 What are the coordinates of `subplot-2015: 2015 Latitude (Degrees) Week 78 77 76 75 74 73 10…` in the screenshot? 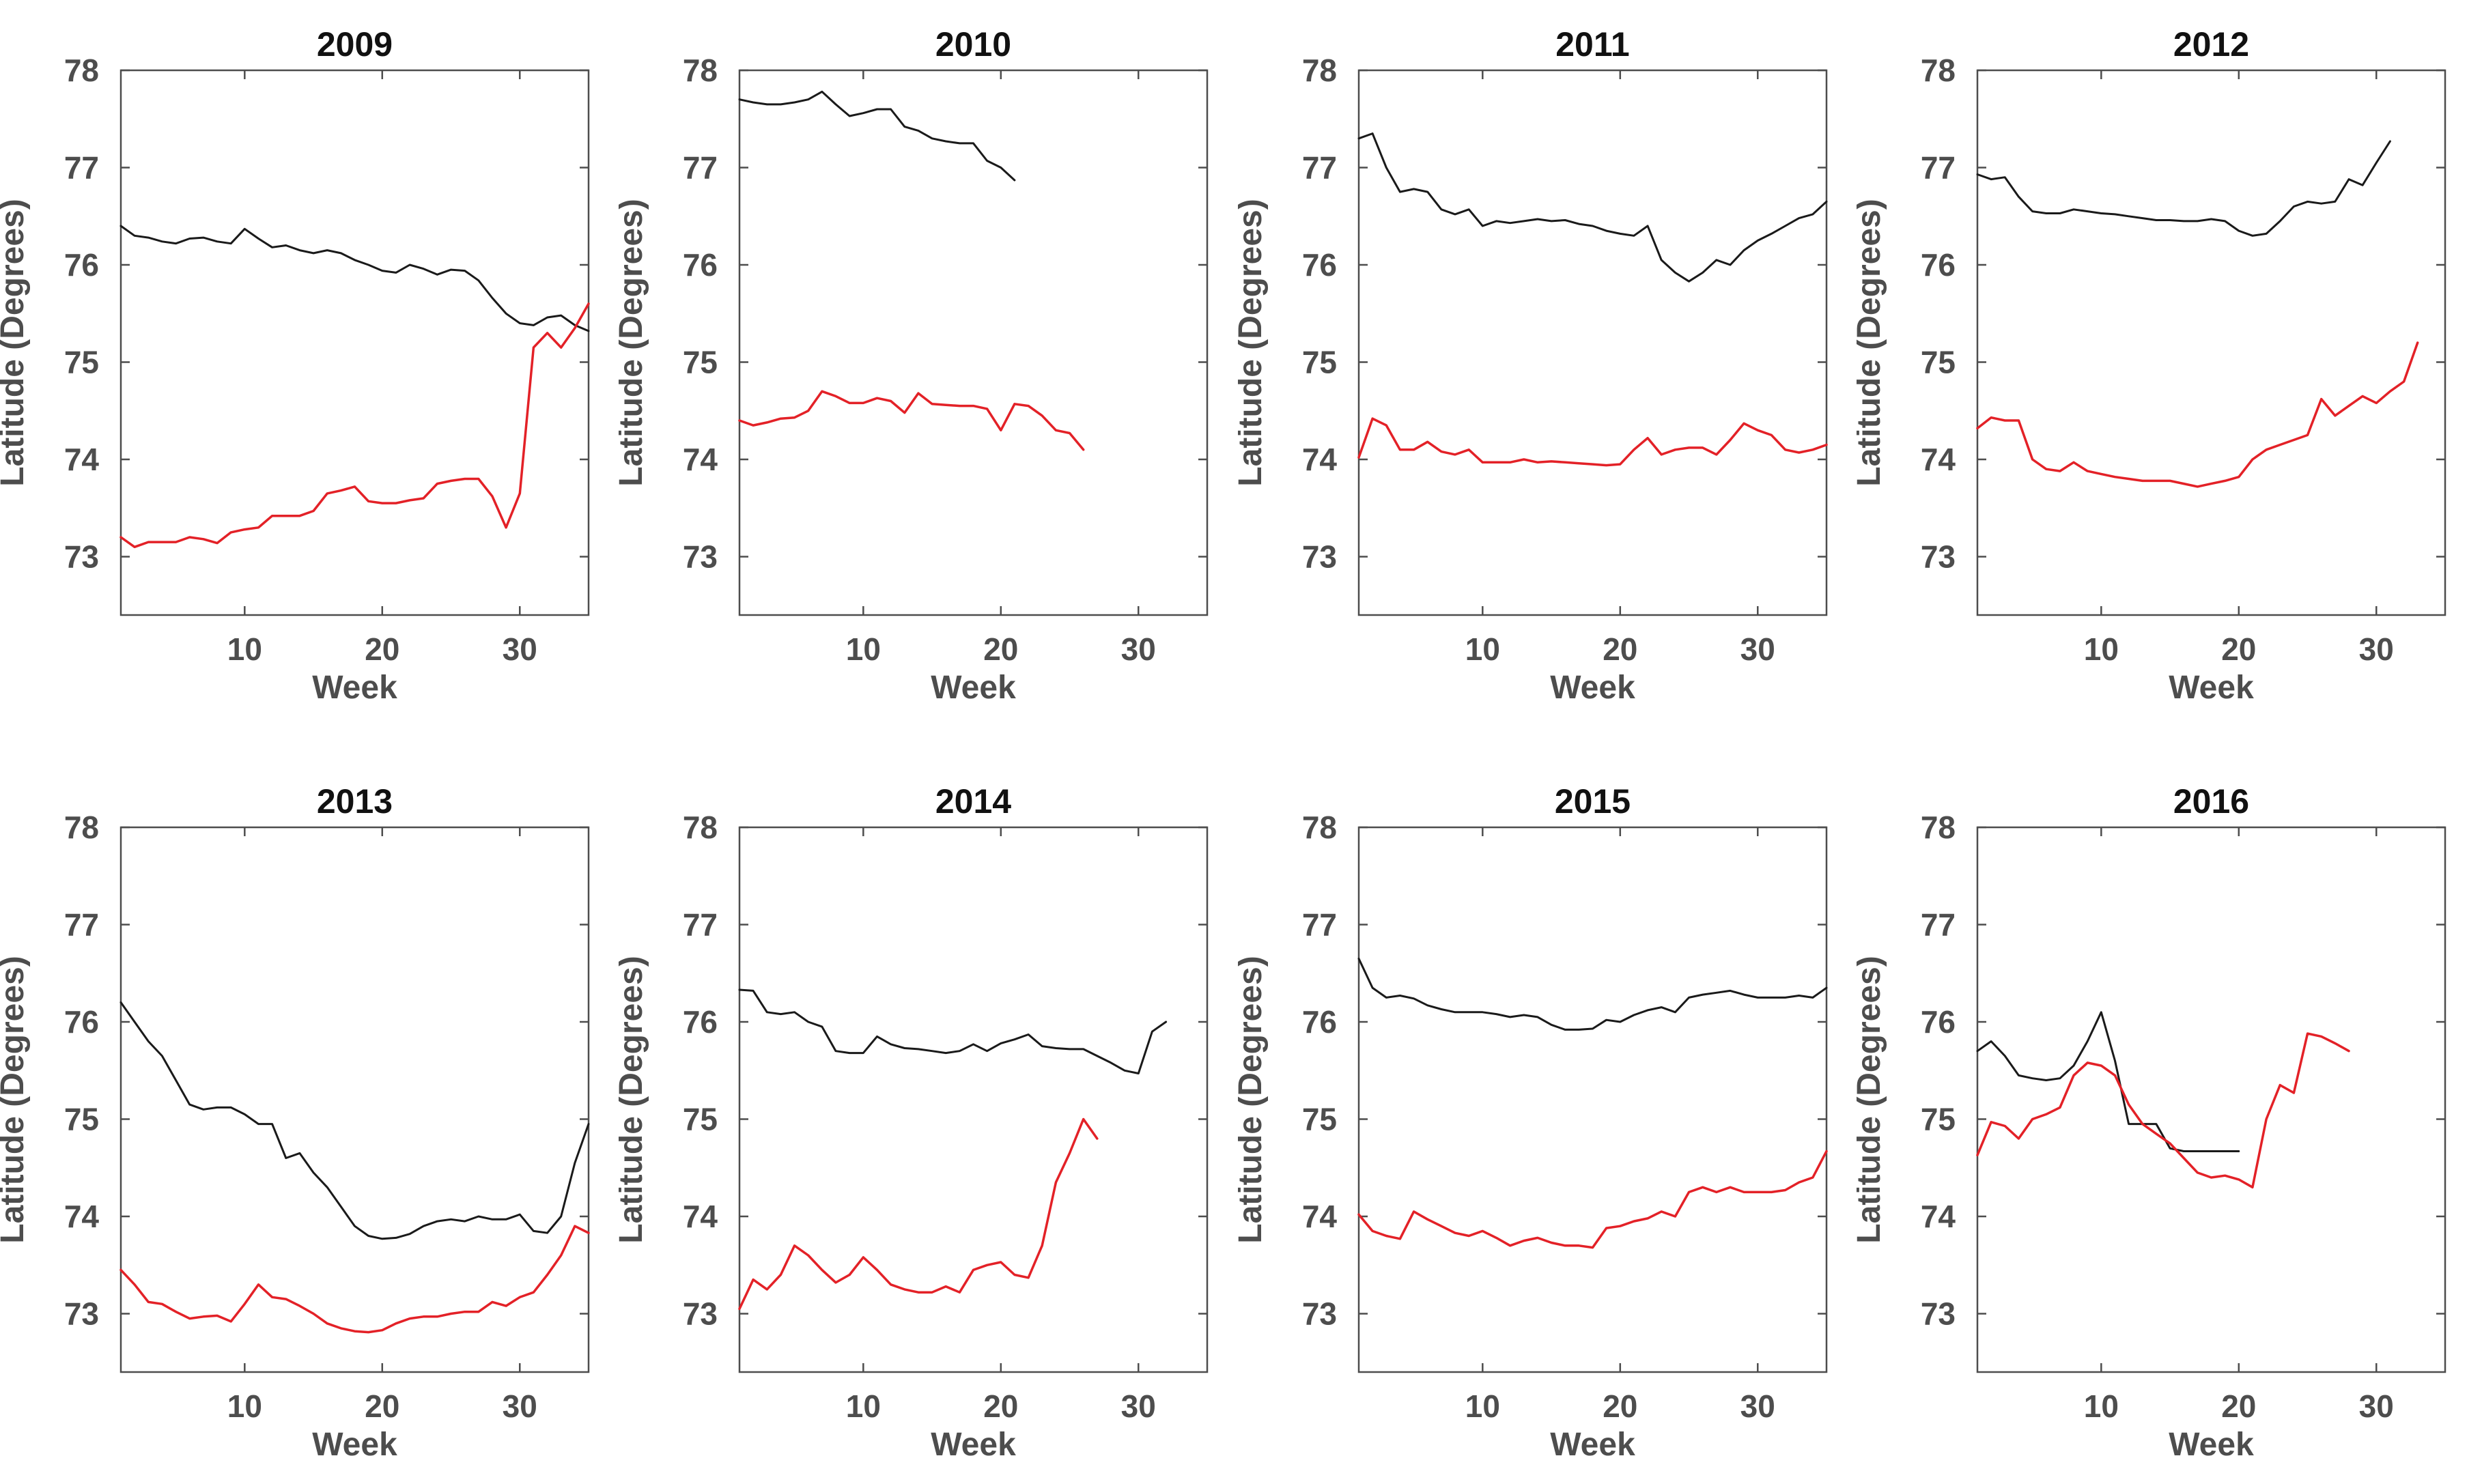 It's located at (1547, 1120).